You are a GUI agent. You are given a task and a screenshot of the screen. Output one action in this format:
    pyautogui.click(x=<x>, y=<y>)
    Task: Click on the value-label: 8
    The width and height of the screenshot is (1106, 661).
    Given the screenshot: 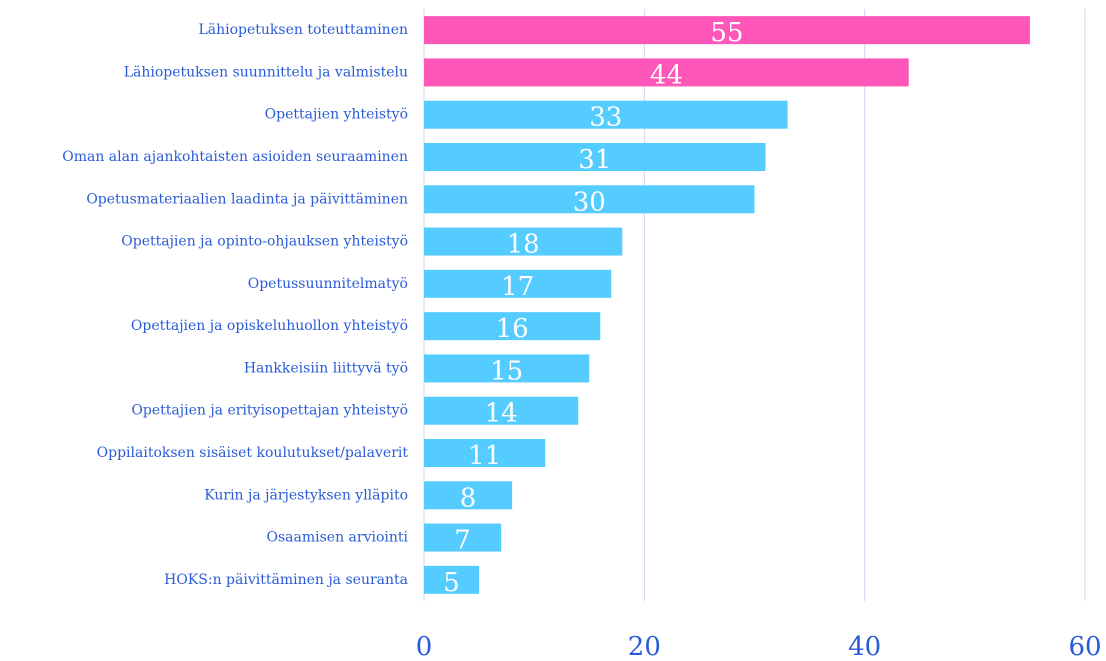 What is the action you would take?
    pyautogui.click(x=468, y=498)
    